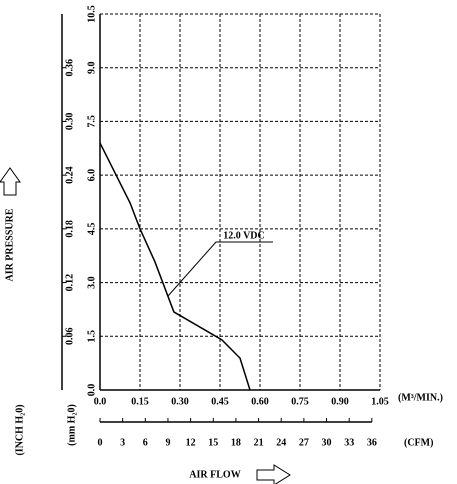 The height and width of the screenshot is (484, 457). What do you see at coordinates (91, 14) in the screenshot?
I see `y-tick-label: 10.5` at bounding box center [91, 14].